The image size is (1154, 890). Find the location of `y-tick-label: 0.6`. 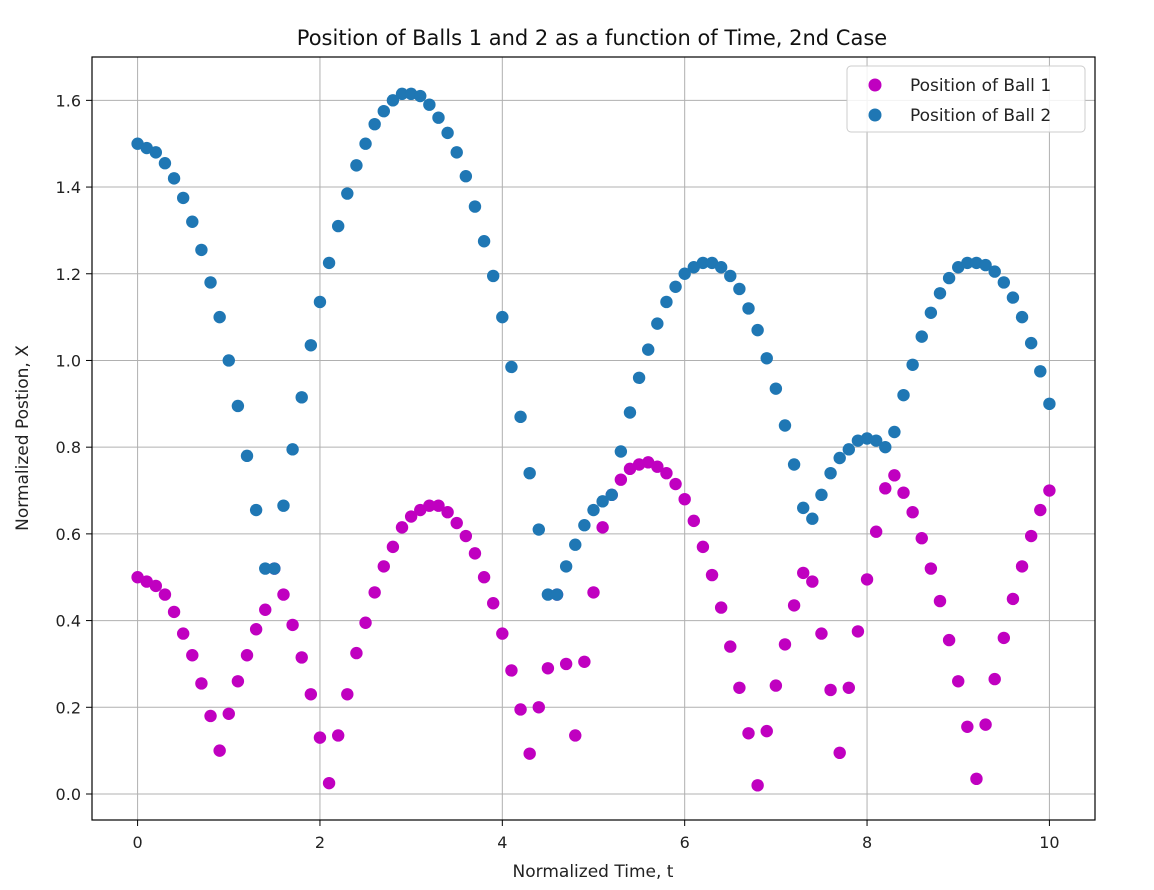

y-tick-label: 0.6 is located at coordinates (68, 534).